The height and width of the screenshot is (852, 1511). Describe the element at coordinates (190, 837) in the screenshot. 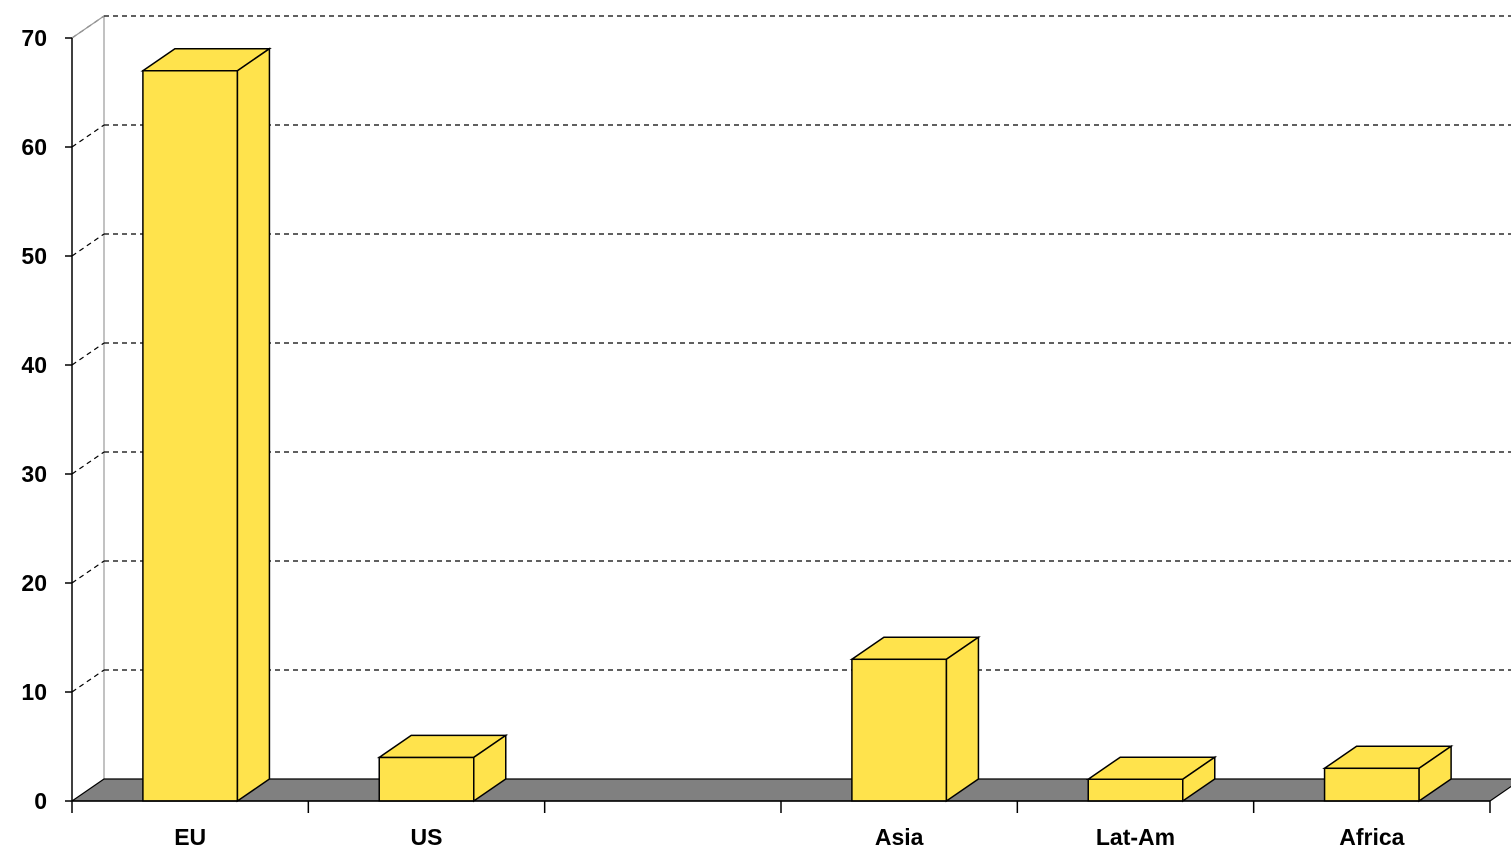

I see `x-category-label: EU` at that location.